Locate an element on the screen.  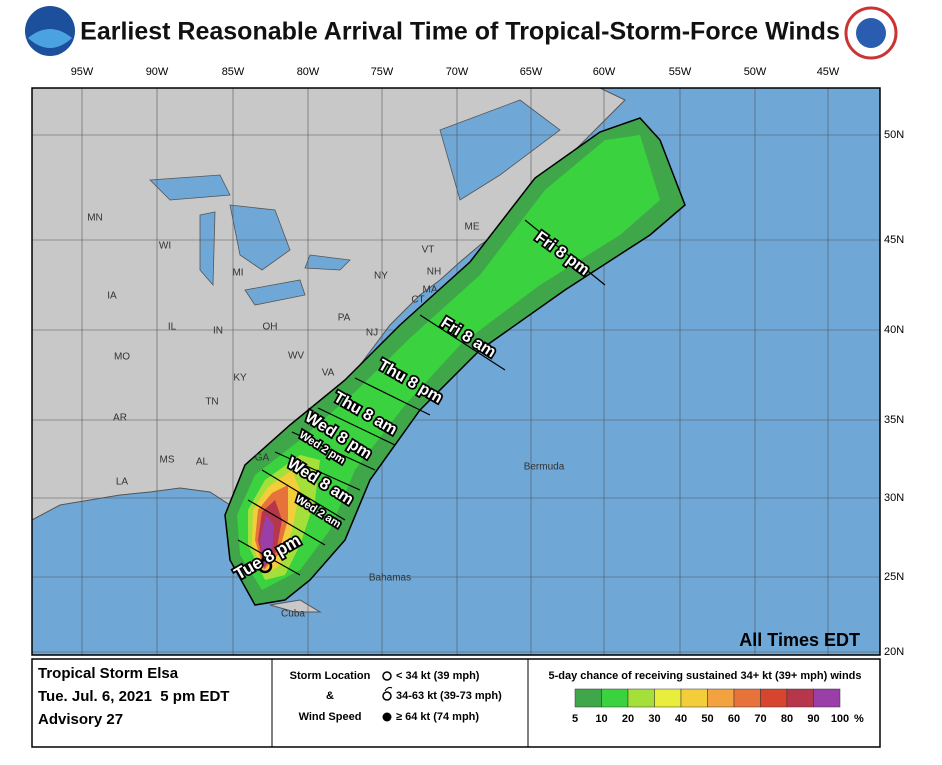
scale-label: 50 is located at coordinates (707, 719).